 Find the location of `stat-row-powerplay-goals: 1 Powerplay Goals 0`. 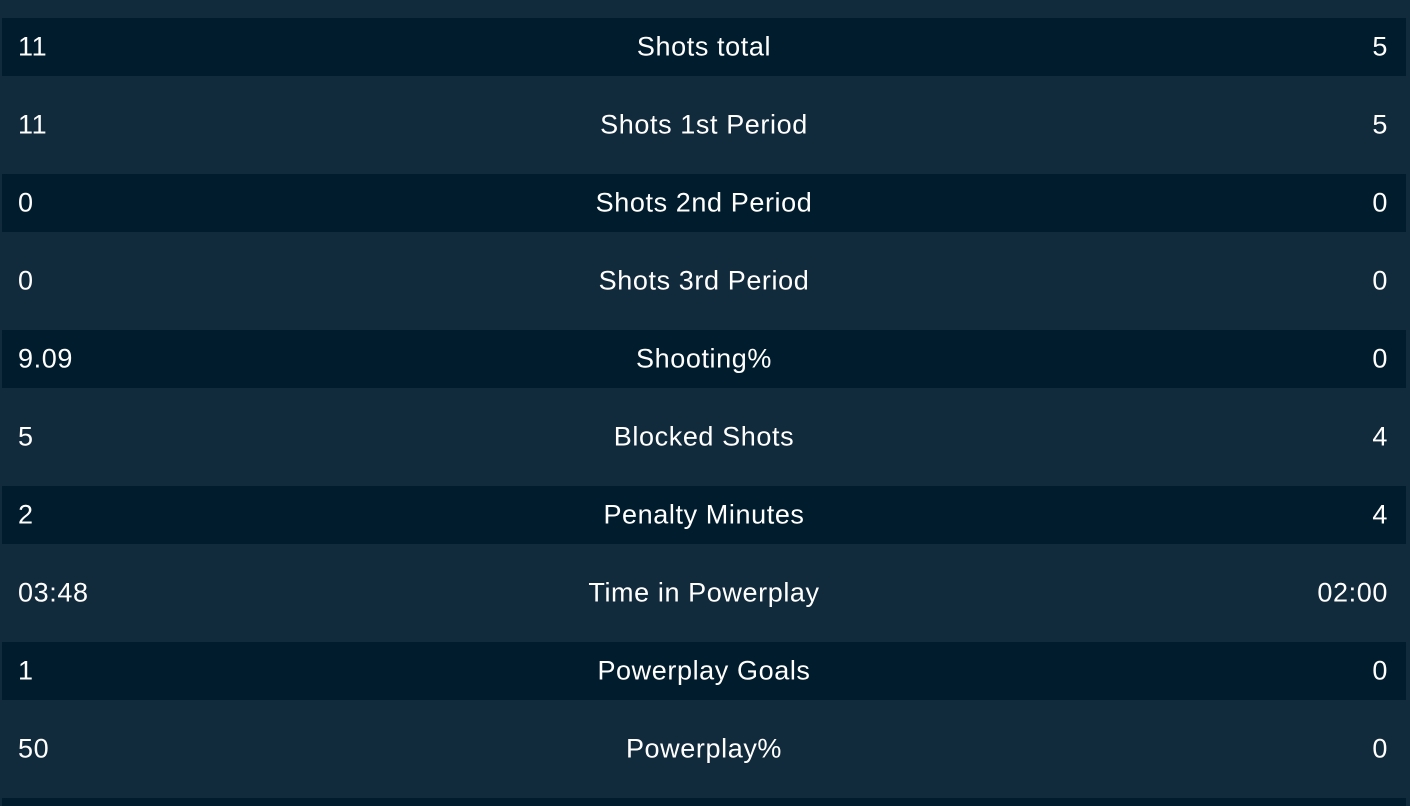

stat-row-powerplay-goals: 1 Powerplay Goals 0 is located at coordinates (704, 671).